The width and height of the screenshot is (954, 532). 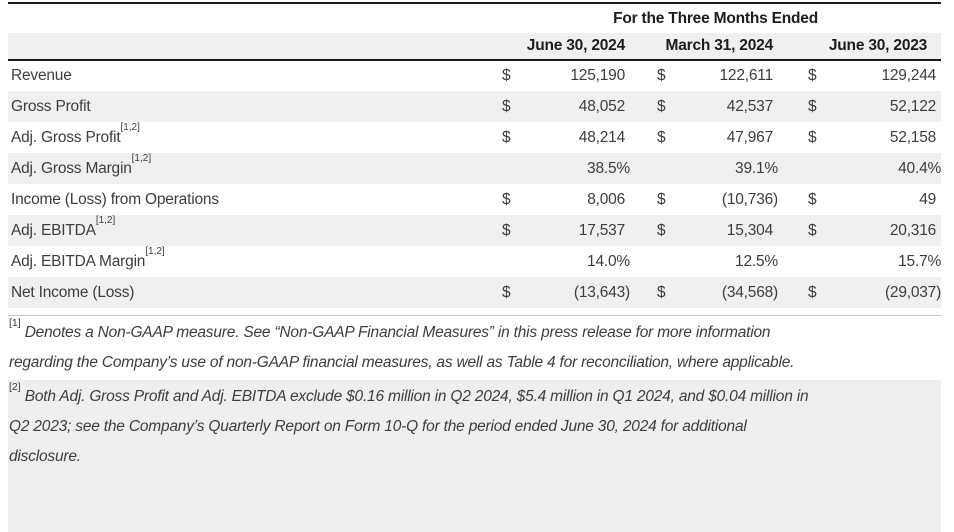 What do you see at coordinates (249, 18) in the screenshot?
I see `title-row-spacer` at bounding box center [249, 18].